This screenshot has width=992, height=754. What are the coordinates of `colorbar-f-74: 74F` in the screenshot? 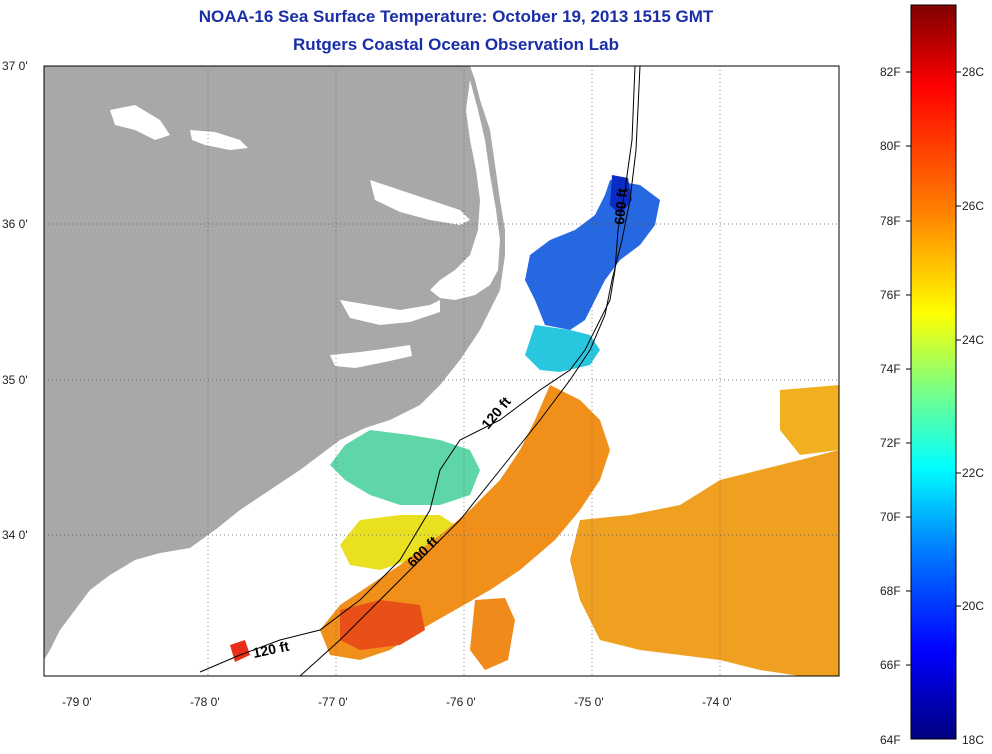 It's located at (890, 369).